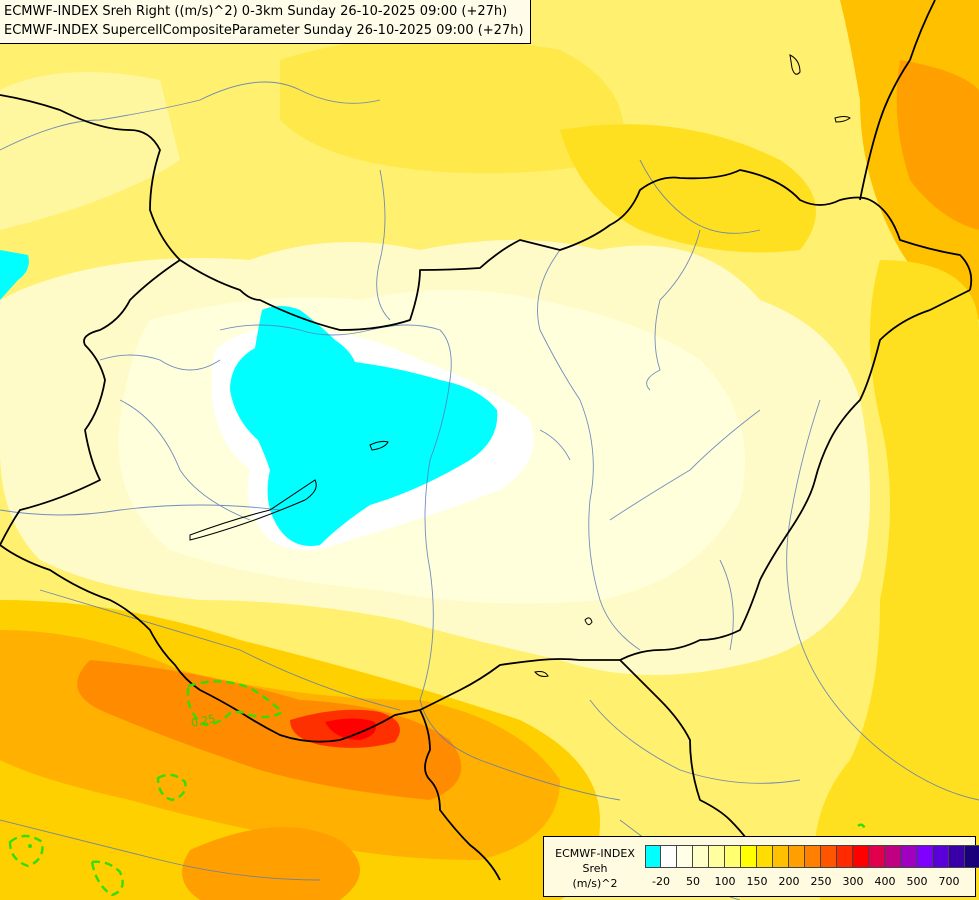 The width and height of the screenshot is (979, 900). What do you see at coordinates (30, 846) in the screenshot?
I see `scp-point` at bounding box center [30, 846].